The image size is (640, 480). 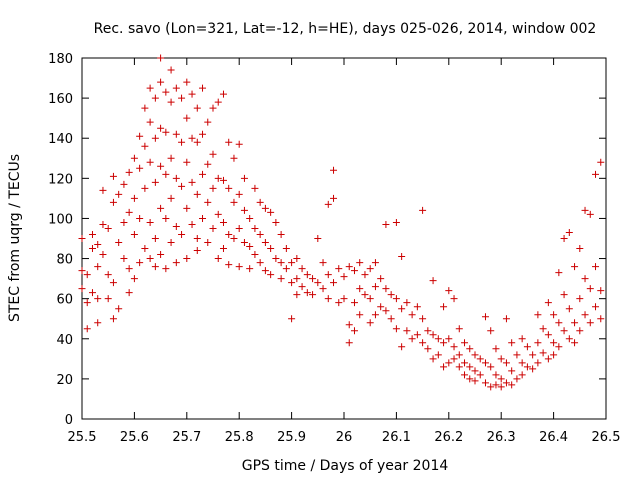 What do you see at coordinates (239, 437) in the screenshot?
I see `x-tick-label: 25.8` at bounding box center [239, 437].